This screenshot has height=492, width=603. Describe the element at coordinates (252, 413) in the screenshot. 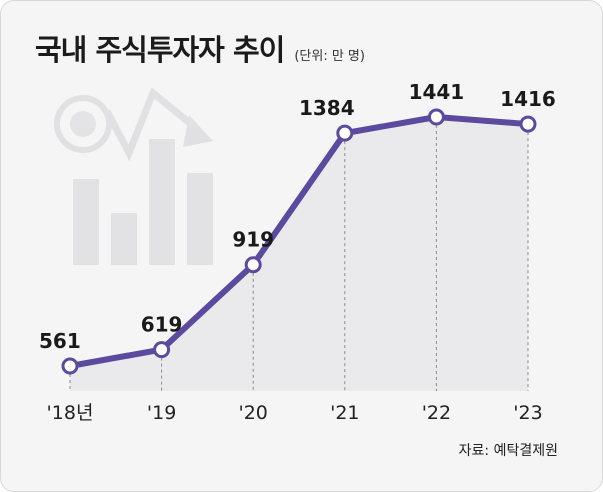

I see `x-tick-label: '20` at that location.